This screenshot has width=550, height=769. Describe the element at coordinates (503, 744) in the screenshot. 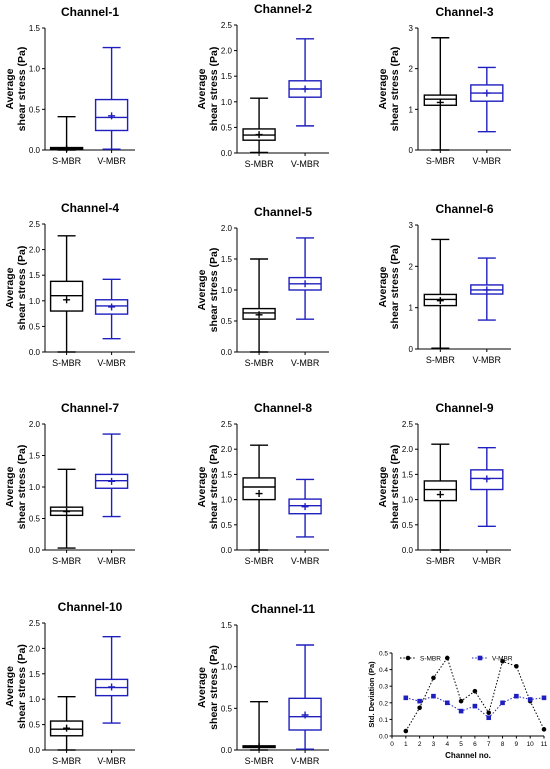

I see `x-tick-label: 8` at that location.